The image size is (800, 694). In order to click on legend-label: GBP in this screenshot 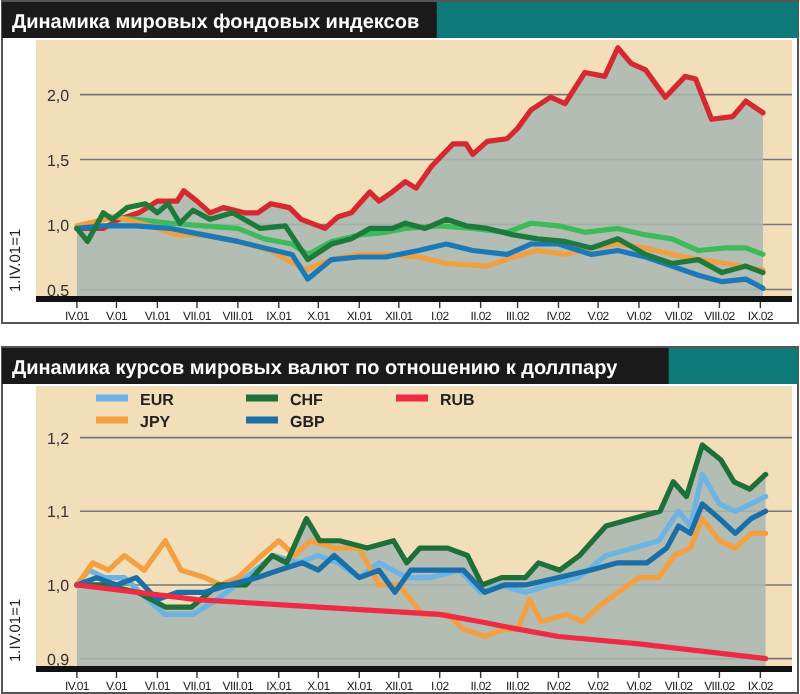, I will do `click(308, 422)`.